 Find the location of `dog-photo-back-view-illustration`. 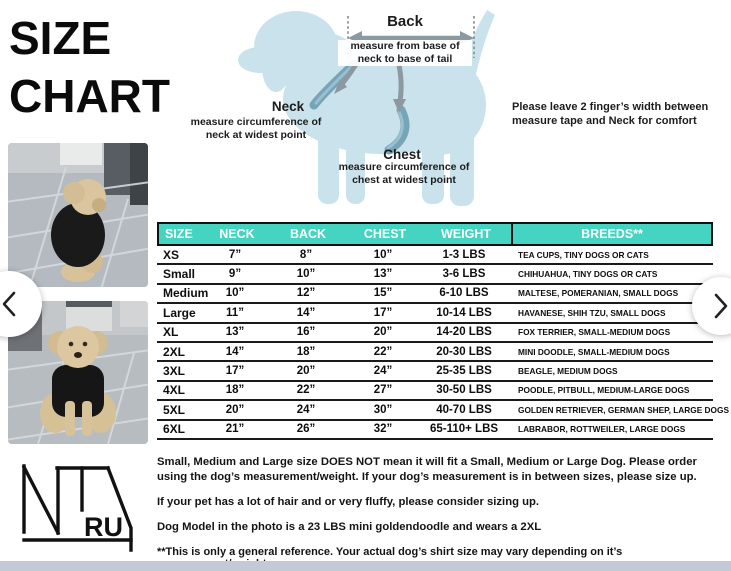

dog-photo-back-view-illustration is located at coordinates (78, 215).